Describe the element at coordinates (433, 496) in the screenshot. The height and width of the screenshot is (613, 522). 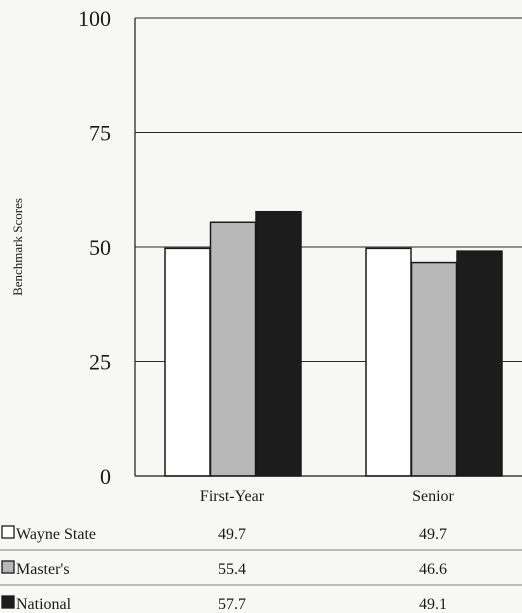
I see `x-category-label: Senior` at that location.